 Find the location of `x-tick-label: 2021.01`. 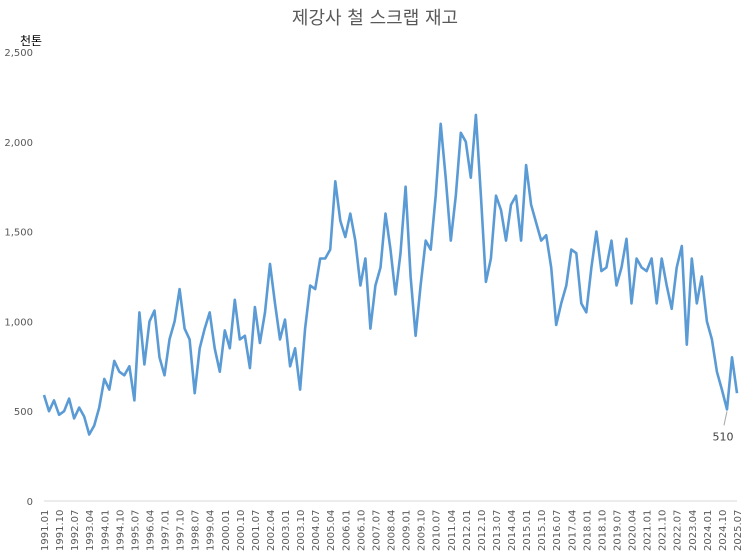

x-tick-label: 2021.01 is located at coordinates (648, 530).